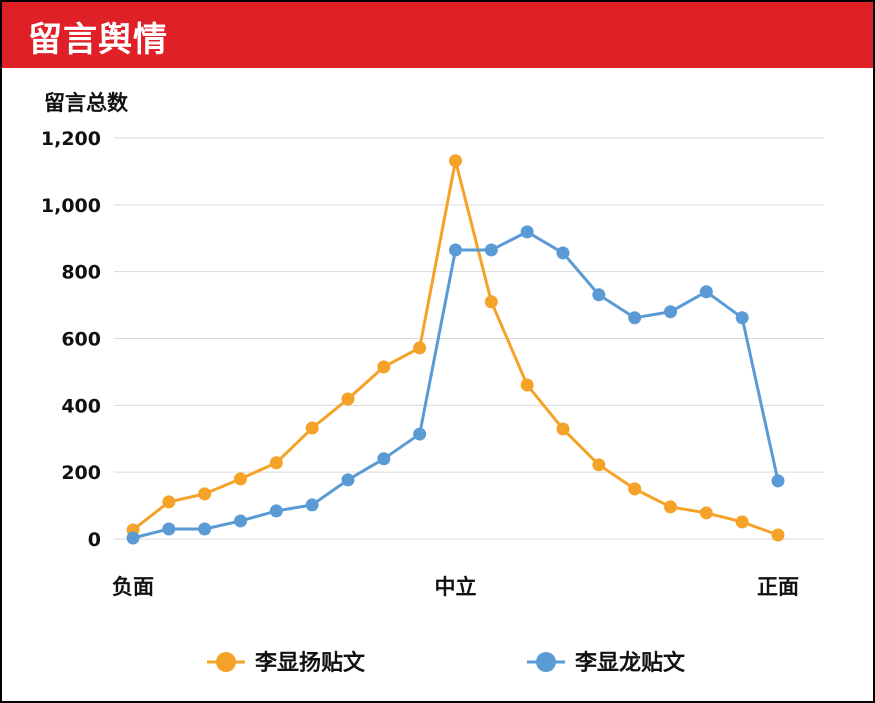 Image resolution: width=875 pixels, height=703 pixels. Describe the element at coordinates (778, 587) in the screenshot. I see `x-tick-label: 正面` at that location.